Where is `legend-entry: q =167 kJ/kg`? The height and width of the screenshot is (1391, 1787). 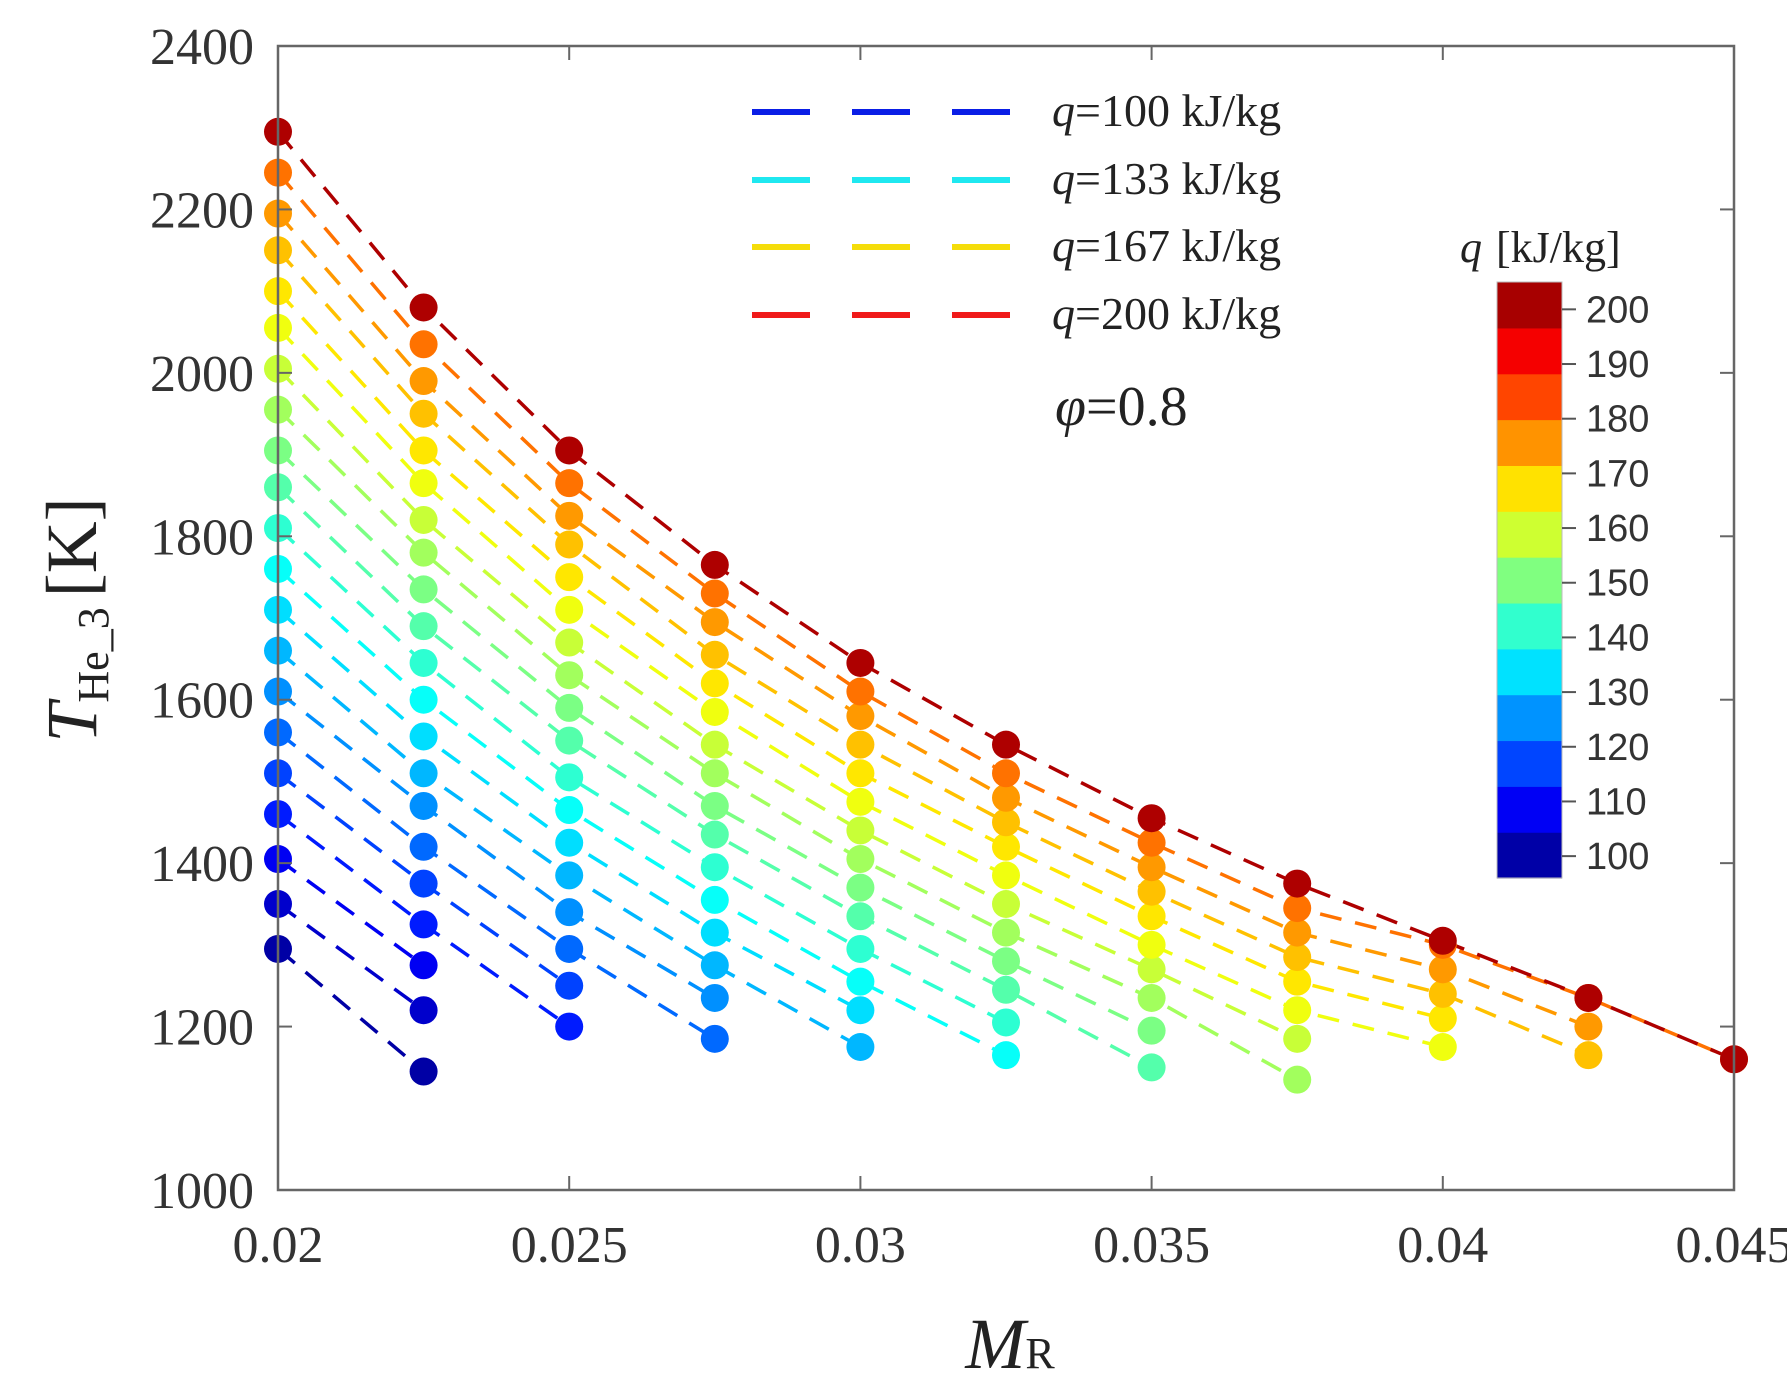 legend-entry: q =167 kJ/kg is located at coordinates (1016, 245).